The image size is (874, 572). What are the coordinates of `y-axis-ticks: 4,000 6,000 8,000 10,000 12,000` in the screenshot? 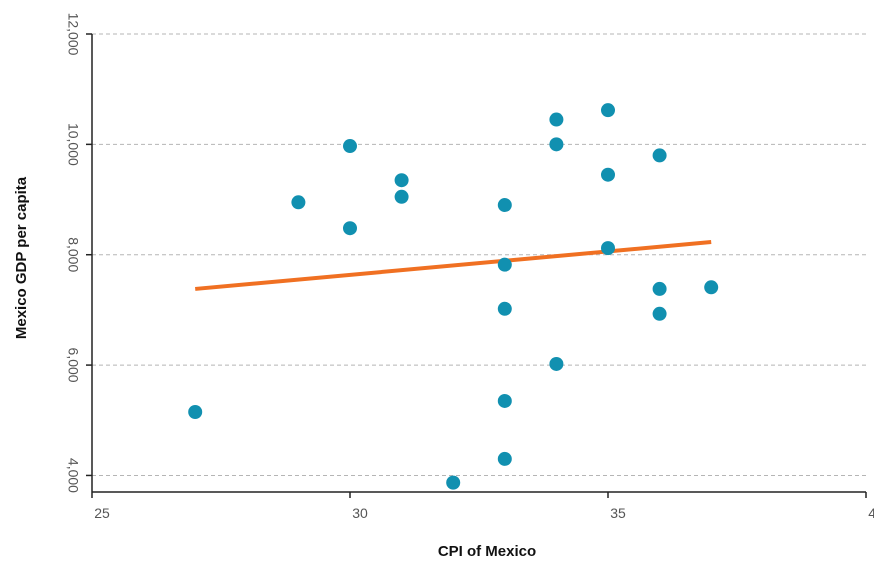 It's located at (78, 253).